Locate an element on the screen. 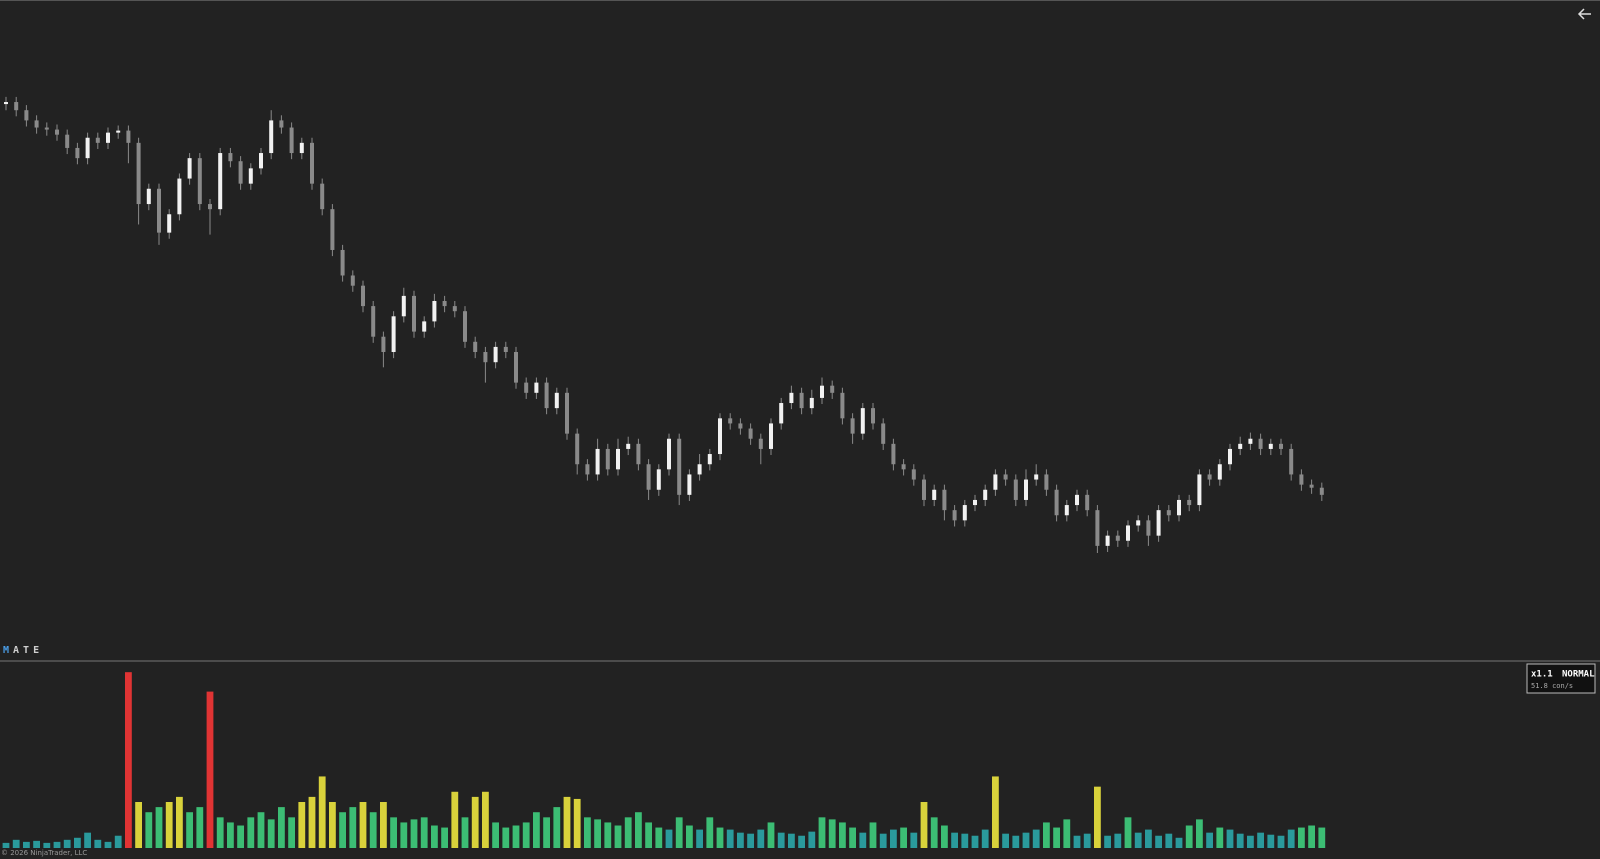 Image resolution: width=1600 pixels, height=859 pixels. back-arrow is located at coordinates (1584, 14).